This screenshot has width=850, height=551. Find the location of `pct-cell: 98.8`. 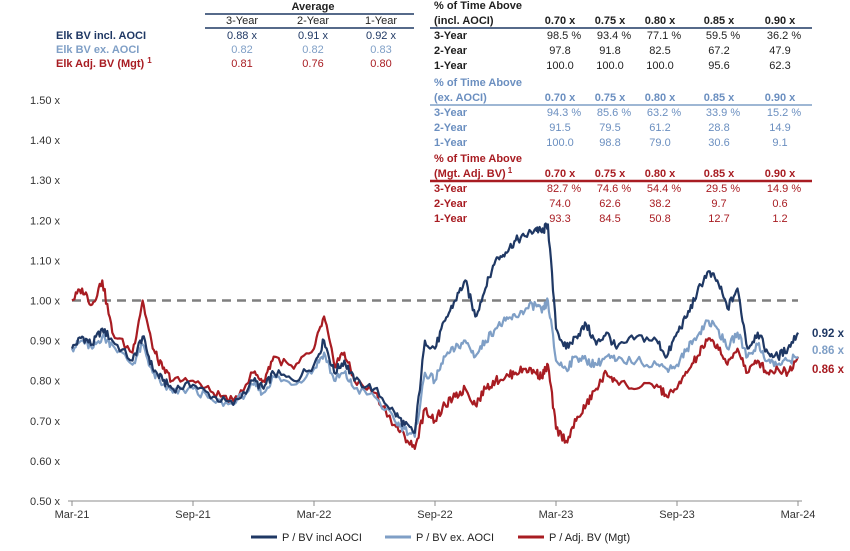

pct-cell: 98.8 is located at coordinates (609, 143).